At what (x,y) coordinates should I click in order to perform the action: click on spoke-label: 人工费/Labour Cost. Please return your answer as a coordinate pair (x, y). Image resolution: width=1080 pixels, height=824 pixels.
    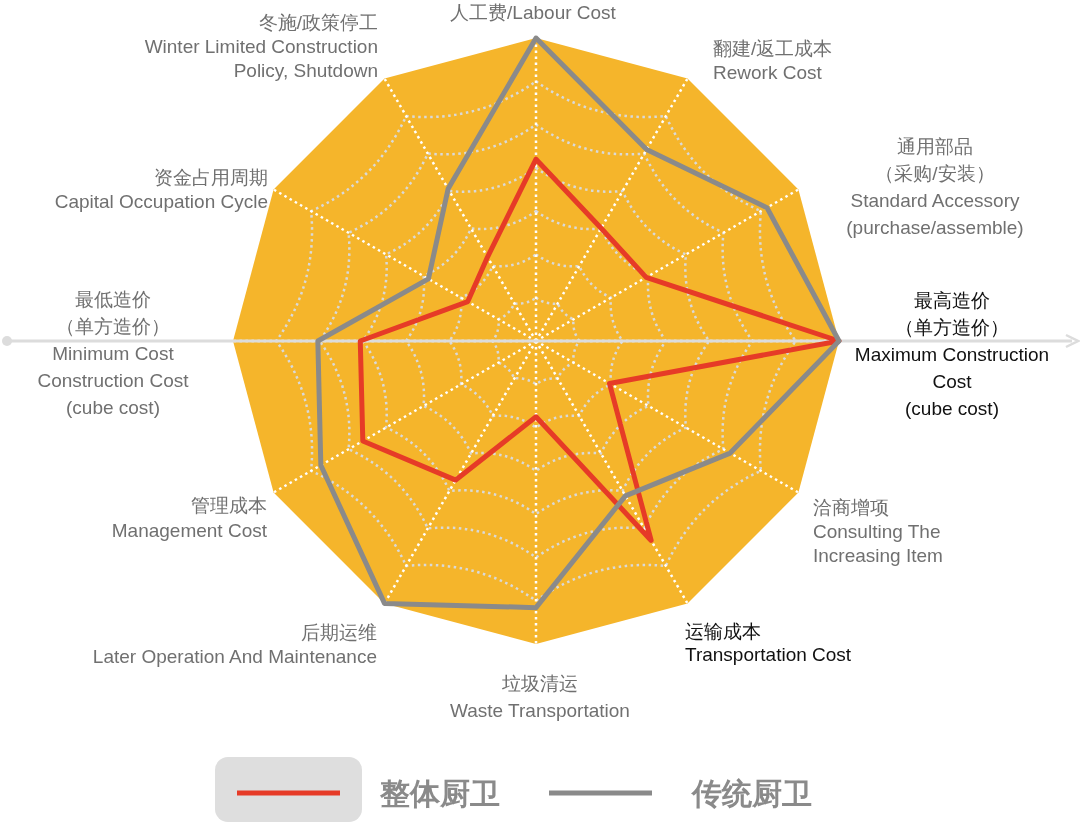
    Looking at the image, I should click on (533, 12).